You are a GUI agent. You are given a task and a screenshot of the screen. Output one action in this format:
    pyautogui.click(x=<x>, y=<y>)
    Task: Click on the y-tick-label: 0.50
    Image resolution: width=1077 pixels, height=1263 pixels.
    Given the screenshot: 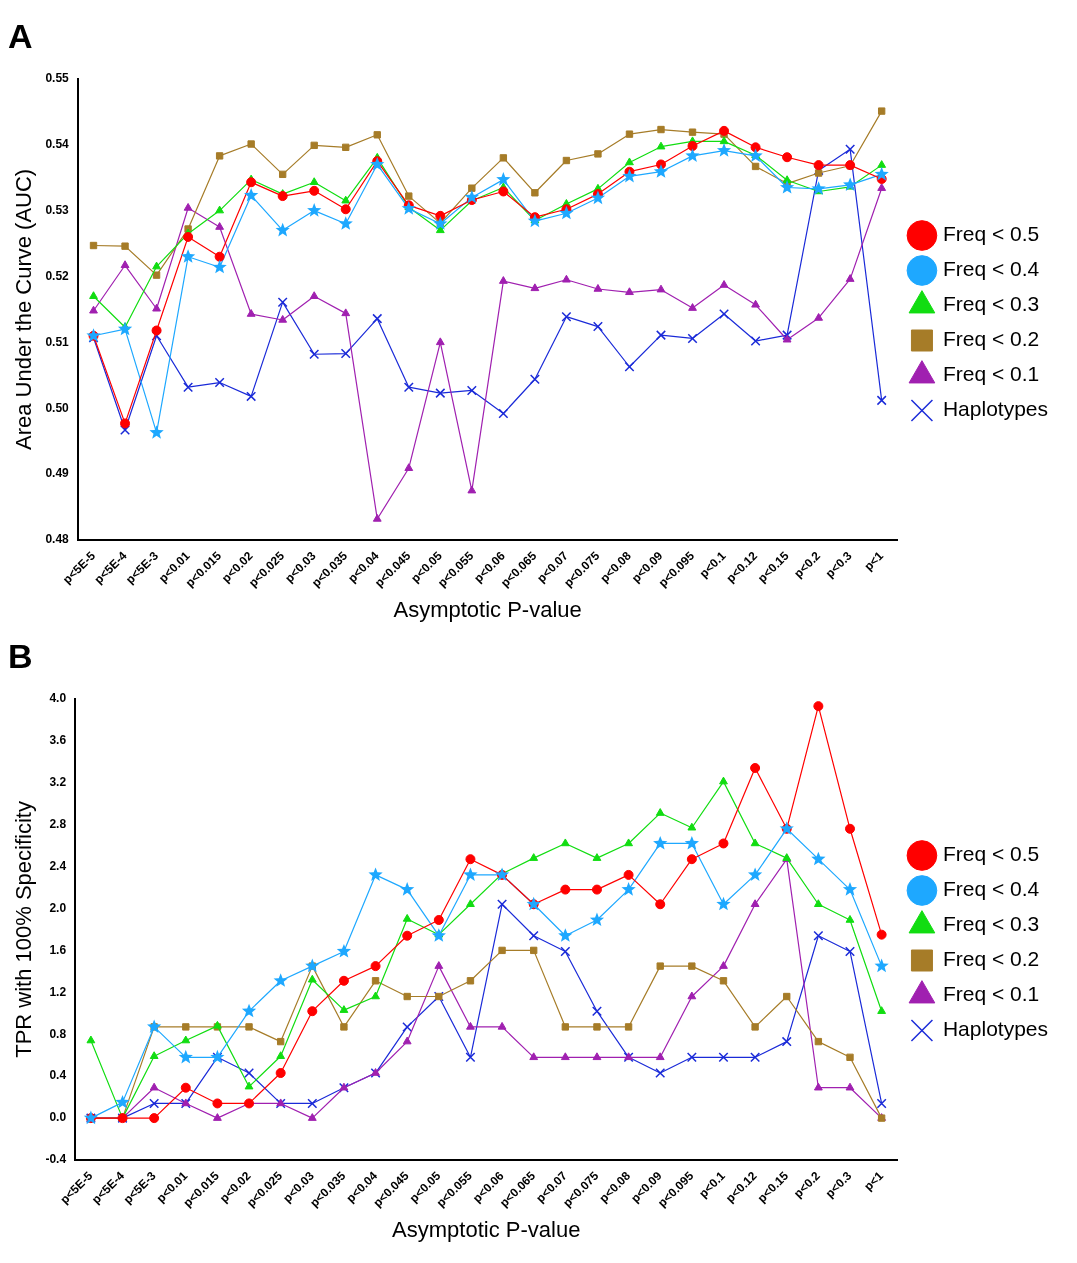 What is the action you would take?
    pyautogui.click(x=57, y=407)
    